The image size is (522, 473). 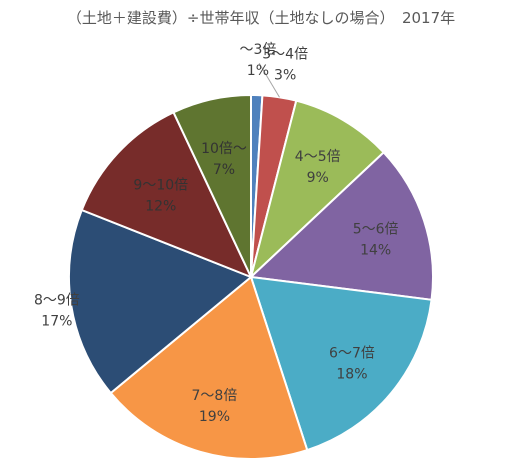 I want to click on slice-label: 10倍～ 7%, so click(x=224, y=159).